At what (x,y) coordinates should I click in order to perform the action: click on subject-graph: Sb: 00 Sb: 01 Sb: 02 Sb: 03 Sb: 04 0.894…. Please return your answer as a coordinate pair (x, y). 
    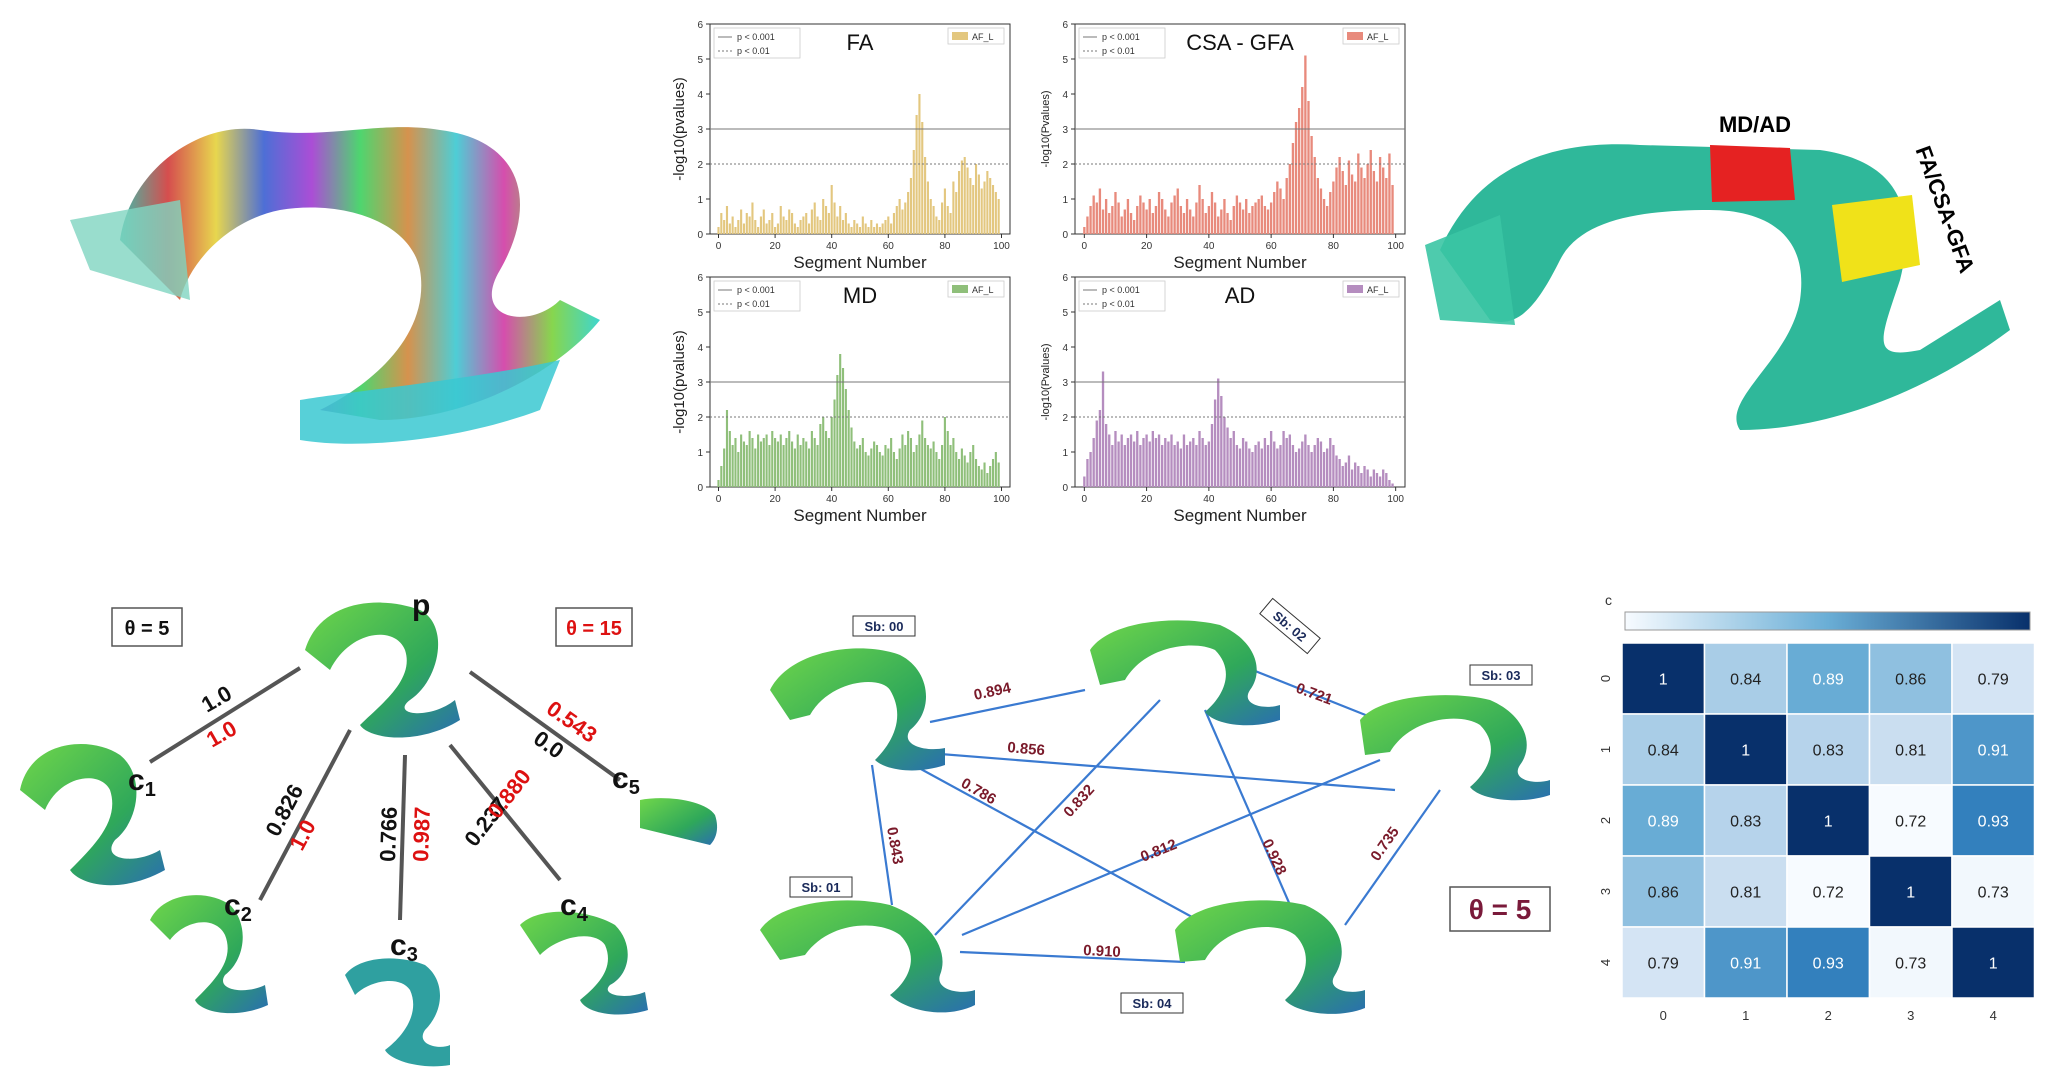
    Looking at the image, I should click on (1155, 805).